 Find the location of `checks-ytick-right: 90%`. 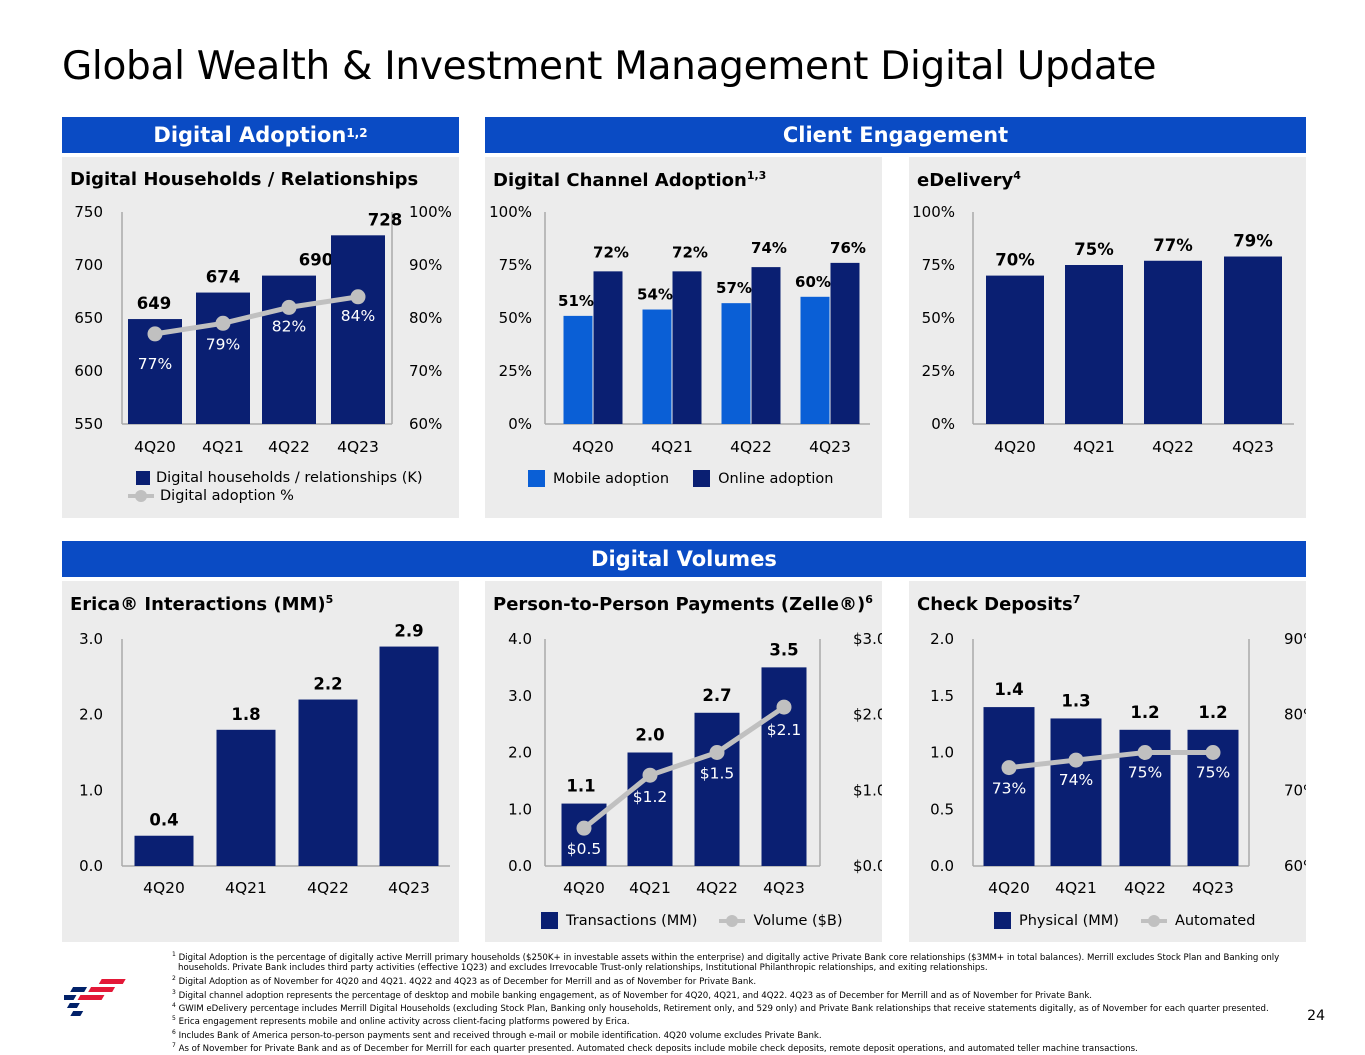

checks-ytick-right: 90% is located at coordinates (1295, 639).